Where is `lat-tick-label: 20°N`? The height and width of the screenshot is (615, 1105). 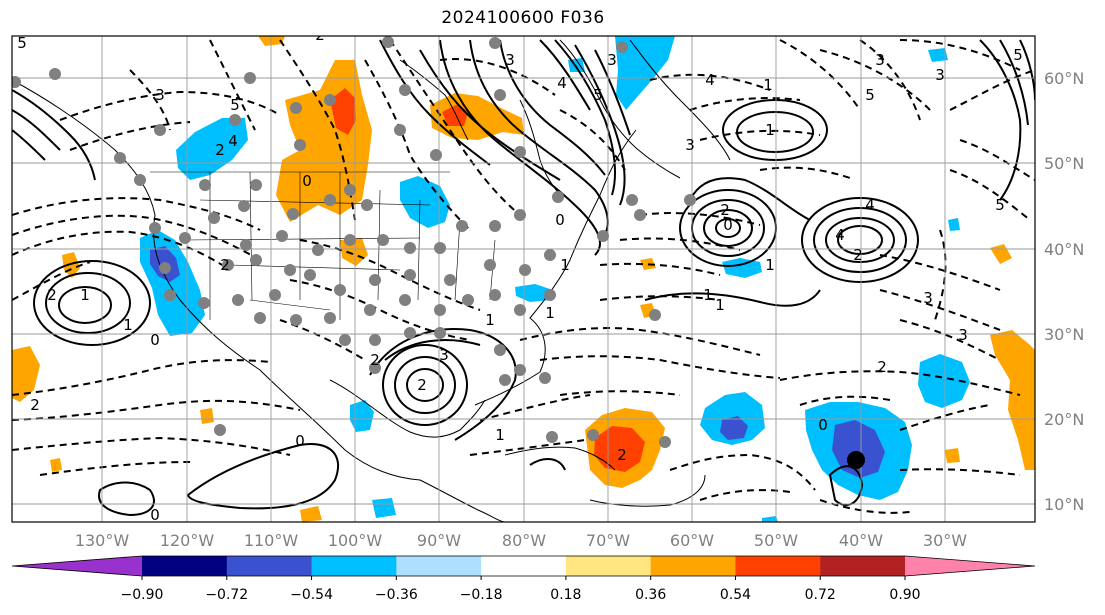
lat-tick-label: 20°N is located at coordinates (1064, 419).